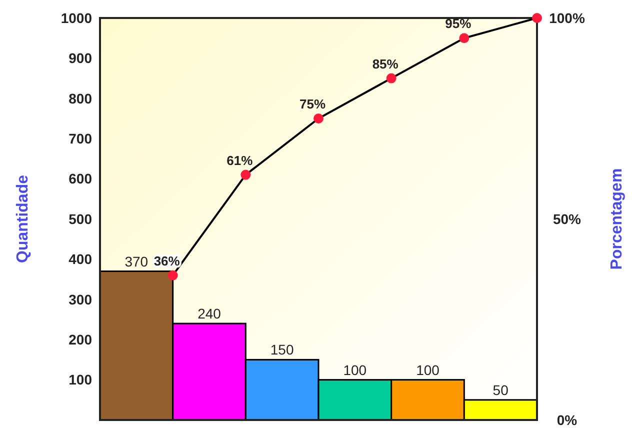  What do you see at coordinates (500, 390) in the screenshot?
I see `data-label: 50` at bounding box center [500, 390].